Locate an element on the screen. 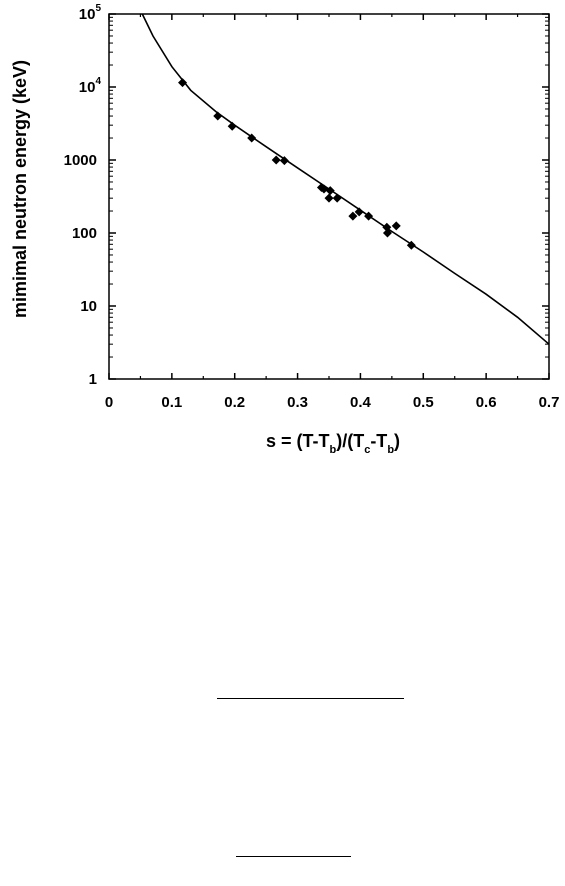  x-tick-label: 0.2 is located at coordinates (234, 402).